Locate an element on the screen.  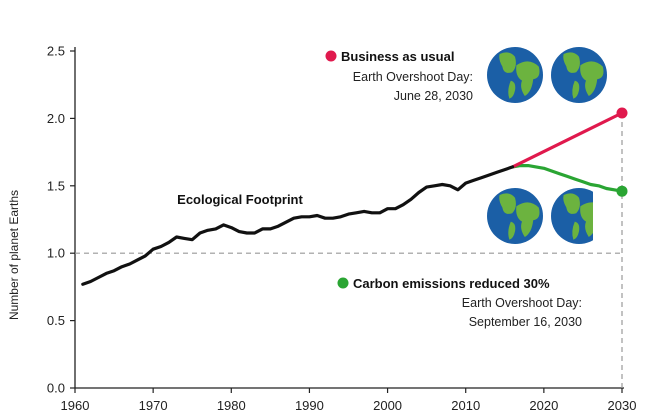
business-as-usual-legend-dot is located at coordinates (331, 56).